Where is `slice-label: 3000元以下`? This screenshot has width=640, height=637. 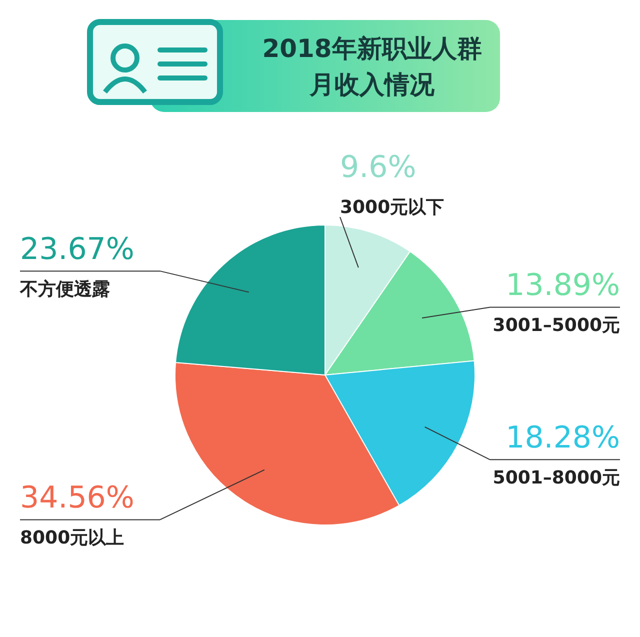 slice-label: 3000元以下 is located at coordinates (392, 207).